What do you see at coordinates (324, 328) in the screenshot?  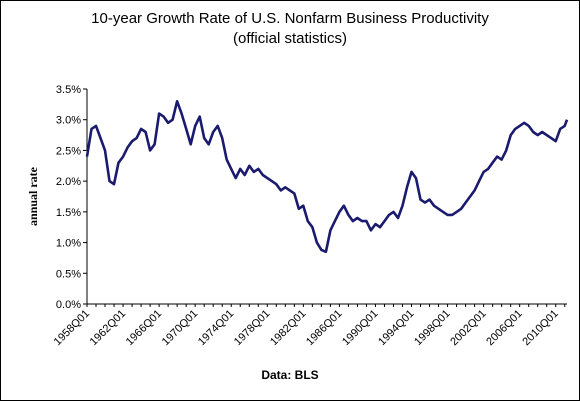 I see `x-tick-label: 1986Q01` at bounding box center [324, 328].